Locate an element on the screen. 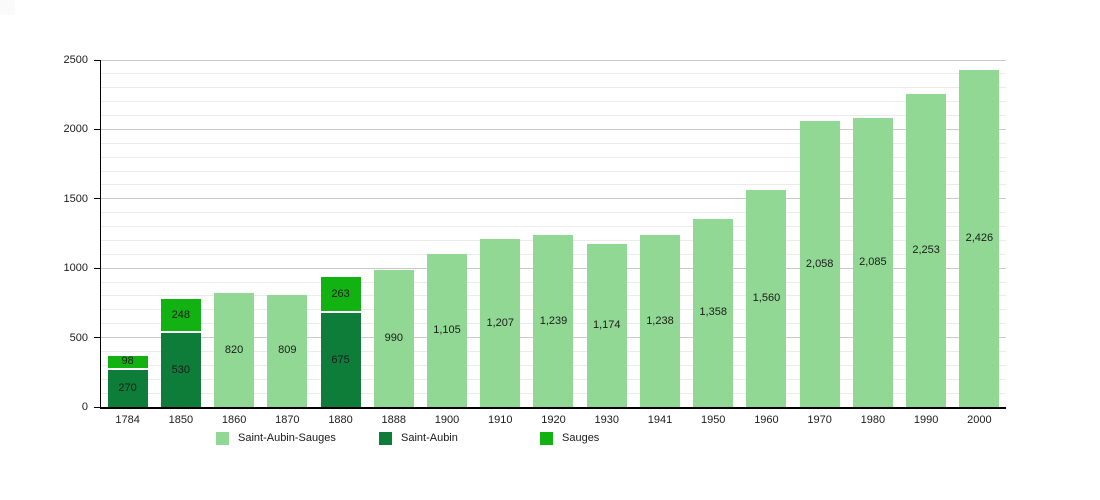  x-axis-label: 1860 is located at coordinates (234, 420).